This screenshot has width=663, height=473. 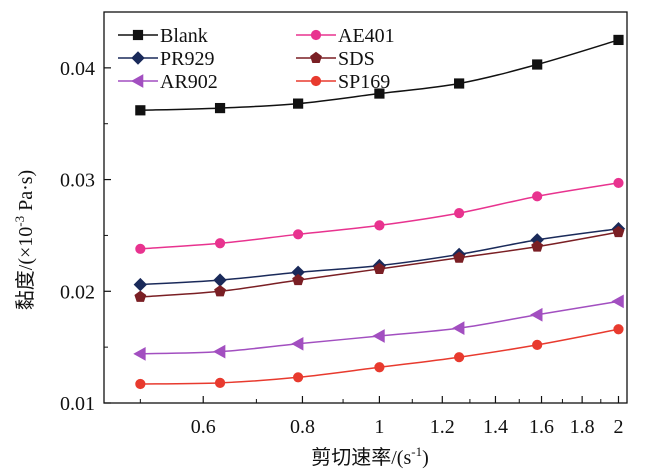 What do you see at coordinates (19, 221) in the screenshot?
I see `y-axis-label-superscript: -3` at bounding box center [19, 221].